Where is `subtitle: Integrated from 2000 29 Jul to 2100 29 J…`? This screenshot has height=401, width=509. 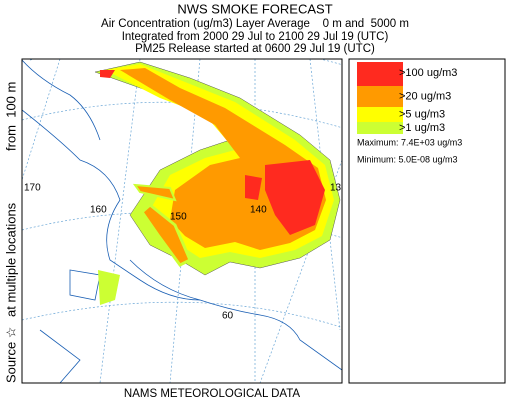 subtitle: Integrated from 2000 29 Jul to 2100 29 J… is located at coordinates (255, 37).